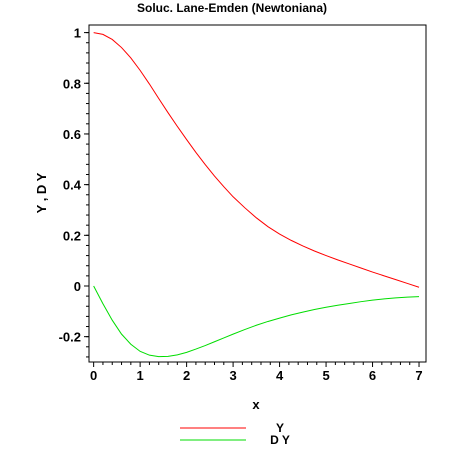 The width and height of the screenshot is (463, 463). I want to click on y-tick-label: 1, so click(77, 33).